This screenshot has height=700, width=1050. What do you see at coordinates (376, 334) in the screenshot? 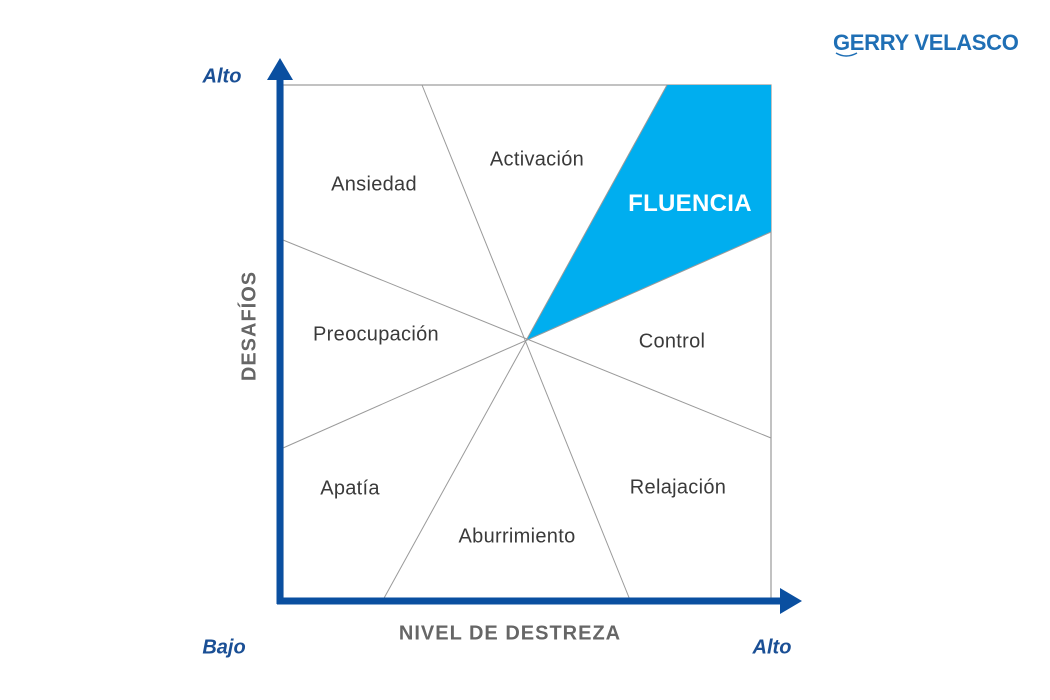
I see `region-preocupacion: Preocupación` at bounding box center [376, 334].